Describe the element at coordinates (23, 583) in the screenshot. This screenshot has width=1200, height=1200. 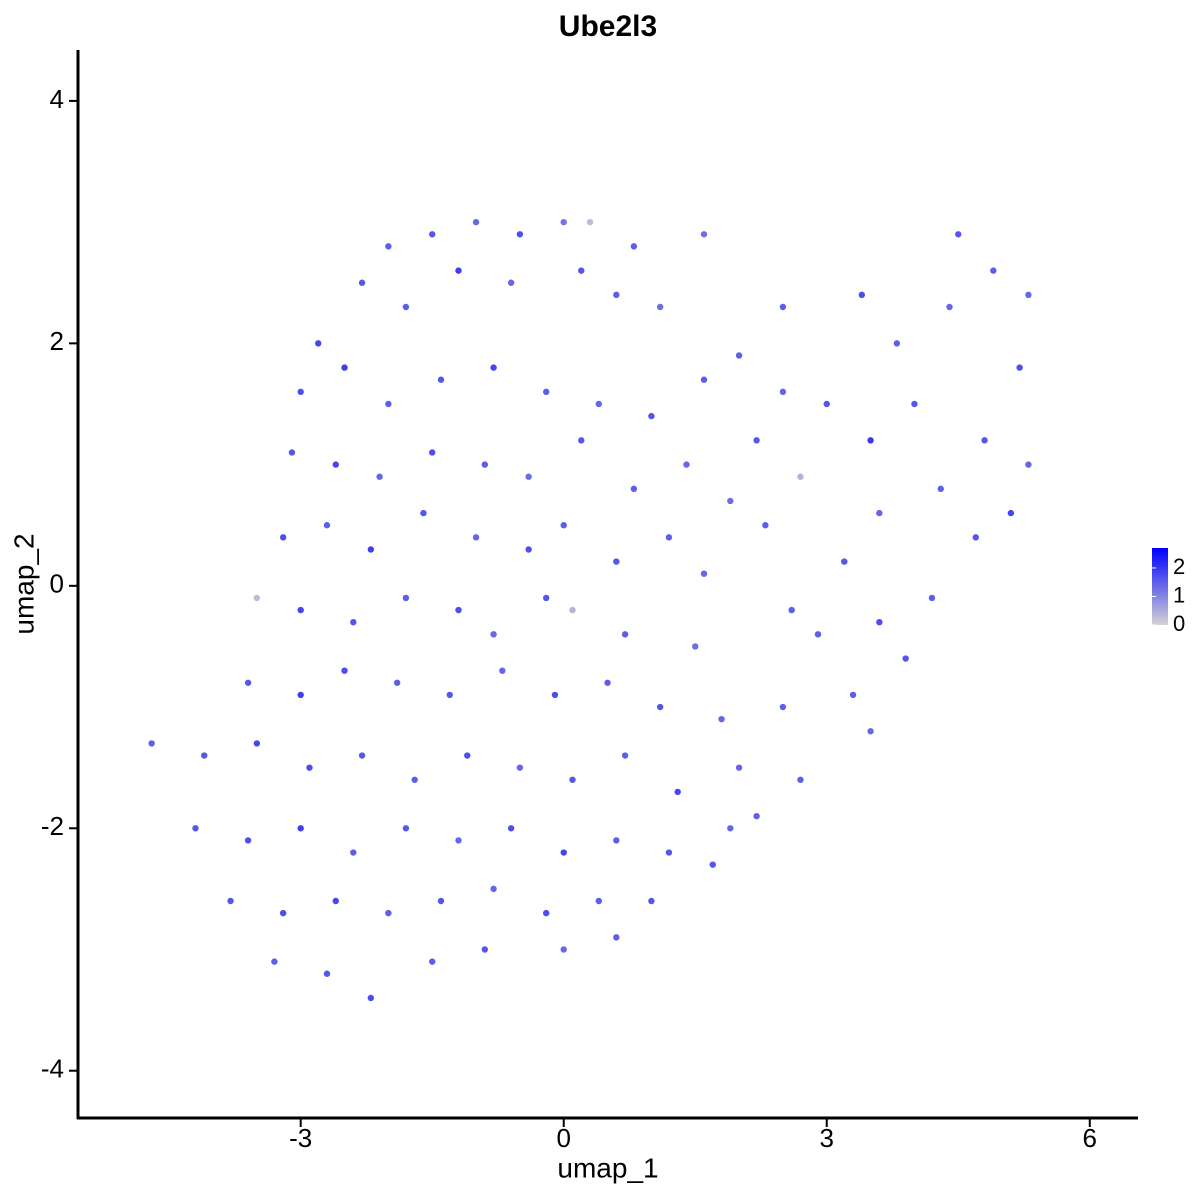
I see `y-axis-label: umap_2` at that location.